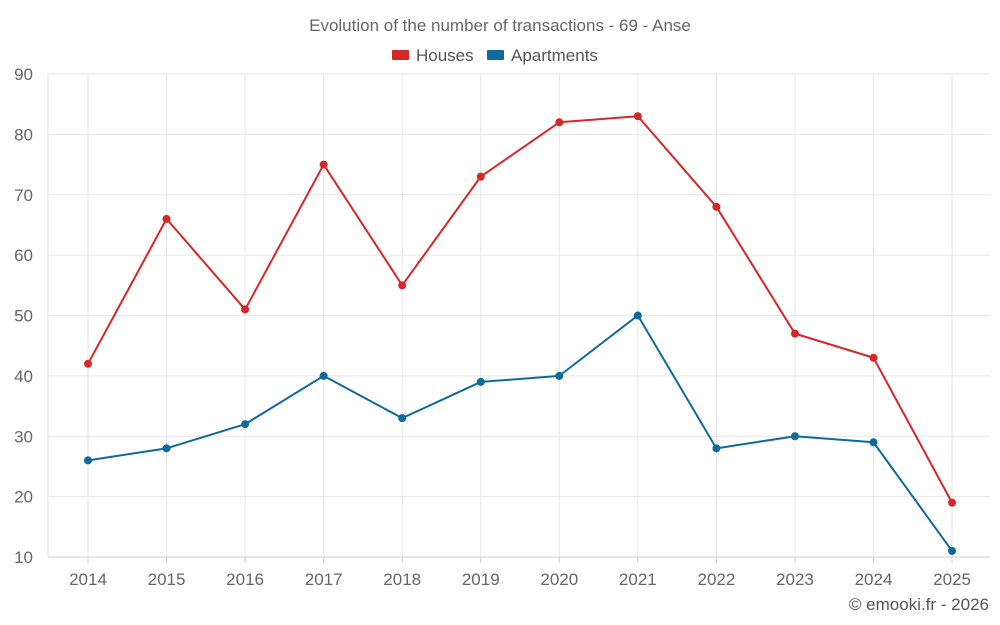 The image size is (1000, 625). What do you see at coordinates (873, 357) in the screenshot?
I see `data-point-houses-2024` at bounding box center [873, 357].